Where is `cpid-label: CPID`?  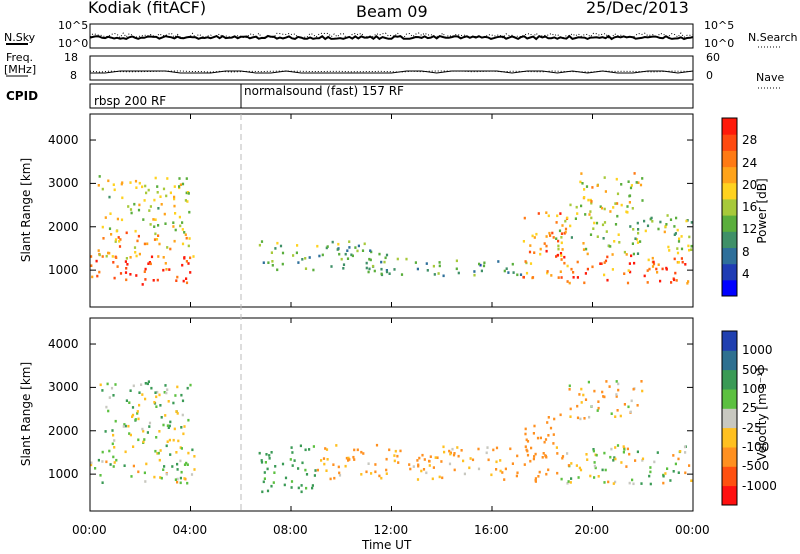
cpid-label: CPID is located at coordinates (22, 96).